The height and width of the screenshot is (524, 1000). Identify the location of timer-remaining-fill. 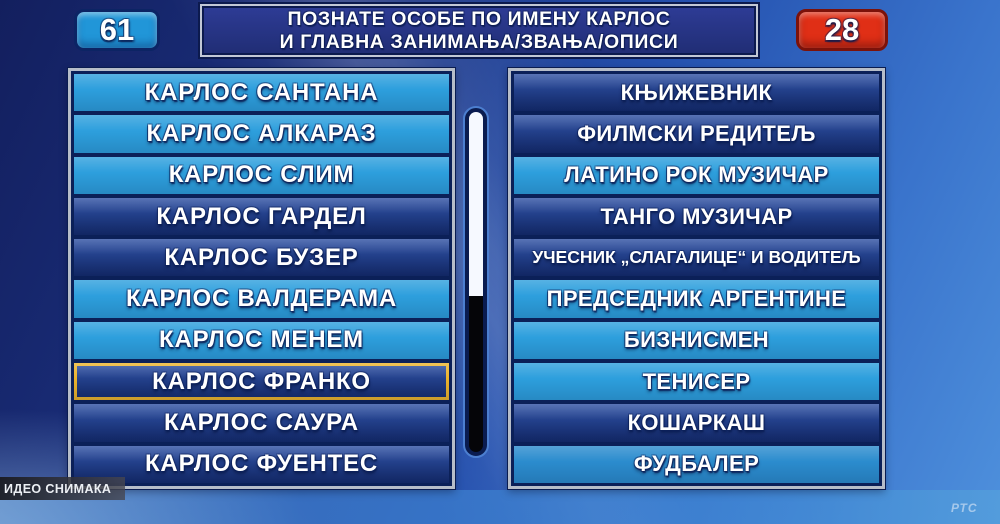
(476, 204).